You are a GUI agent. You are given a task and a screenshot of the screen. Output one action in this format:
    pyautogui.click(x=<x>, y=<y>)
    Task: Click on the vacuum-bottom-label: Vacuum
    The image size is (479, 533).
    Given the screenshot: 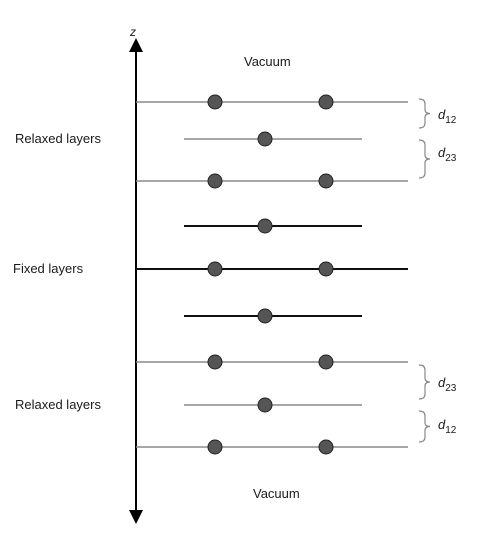 What is the action you would take?
    pyautogui.click(x=276, y=493)
    